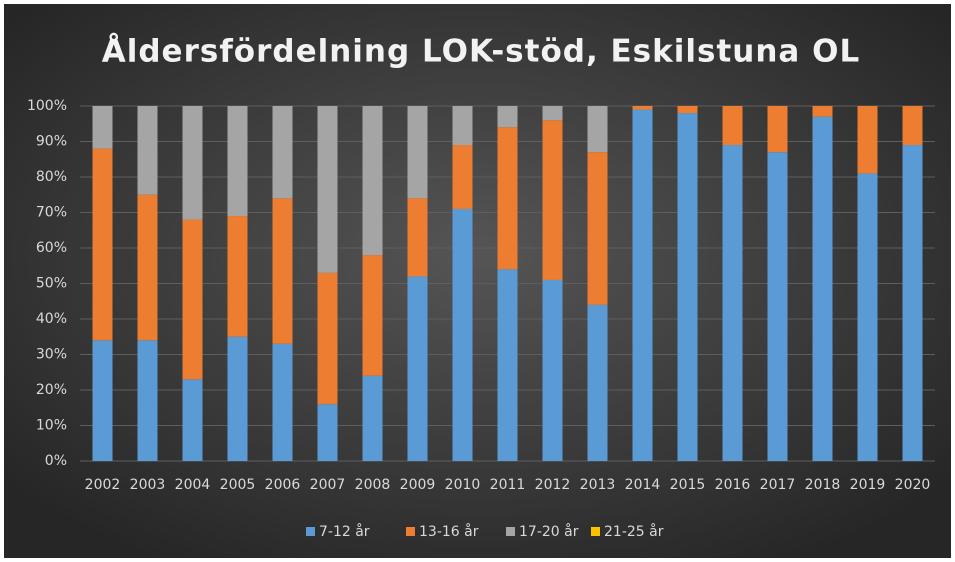 This screenshot has width=955, height=562. What do you see at coordinates (868, 485) in the screenshot?
I see `x-tick-label: 2019` at bounding box center [868, 485].